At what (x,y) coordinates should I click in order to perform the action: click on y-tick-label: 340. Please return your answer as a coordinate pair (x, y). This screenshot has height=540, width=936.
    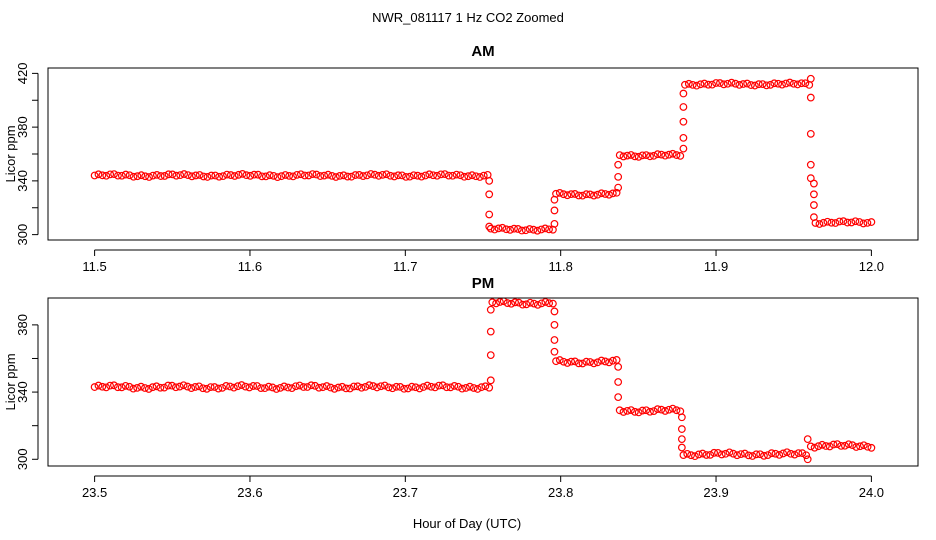
    Looking at the image, I should click on (22, 181).